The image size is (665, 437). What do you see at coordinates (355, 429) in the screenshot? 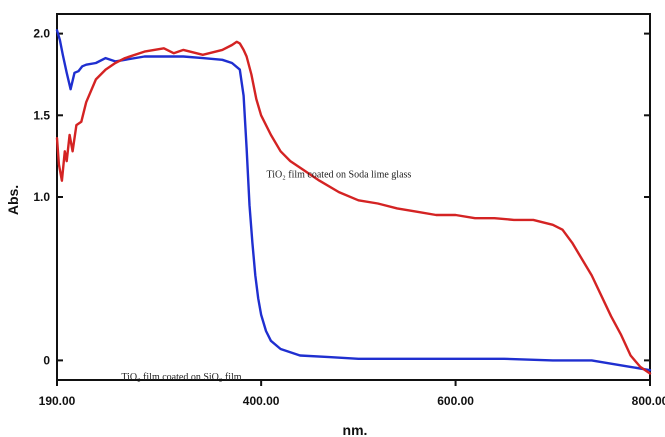
I see `x-axis-title: nm.` at bounding box center [355, 429].